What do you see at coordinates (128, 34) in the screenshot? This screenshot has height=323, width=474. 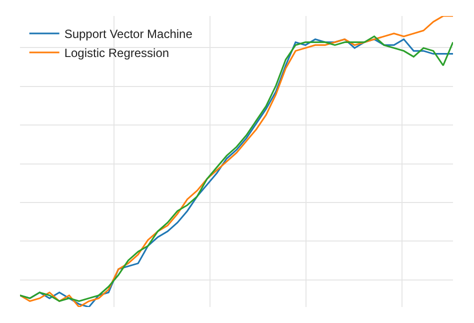 I see `legend-label: Support Vector Machine` at bounding box center [128, 34].